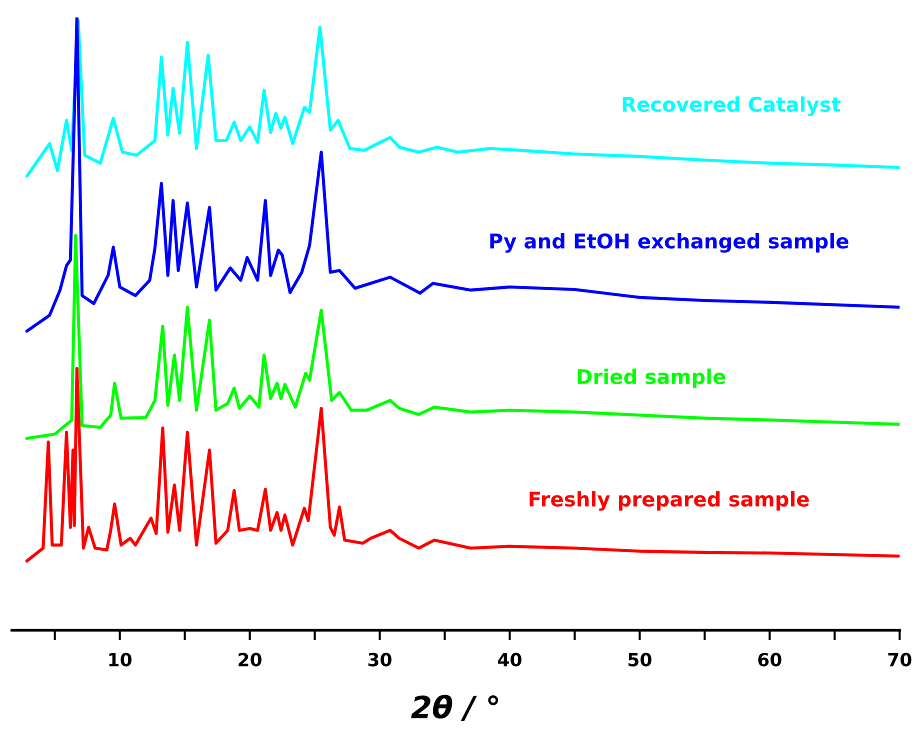 This screenshot has width=918, height=753. What do you see at coordinates (900, 659) in the screenshot?
I see `x-tick-label: 70` at bounding box center [900, 659].